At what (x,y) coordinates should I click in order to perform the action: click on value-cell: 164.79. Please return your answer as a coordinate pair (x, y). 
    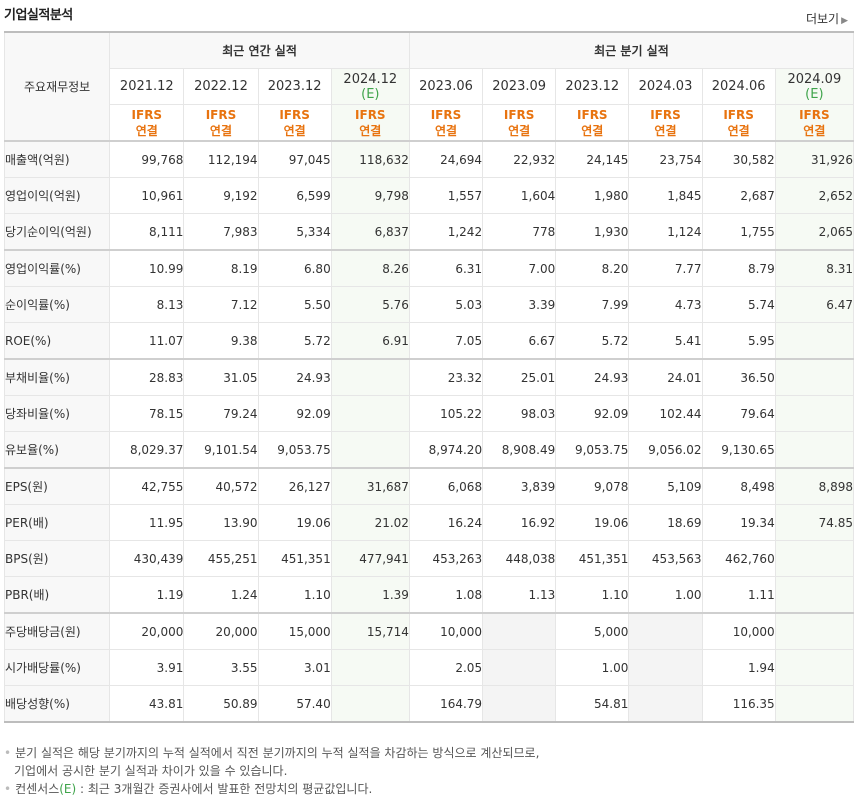
    Looking at the image, I should click on (446, 704).